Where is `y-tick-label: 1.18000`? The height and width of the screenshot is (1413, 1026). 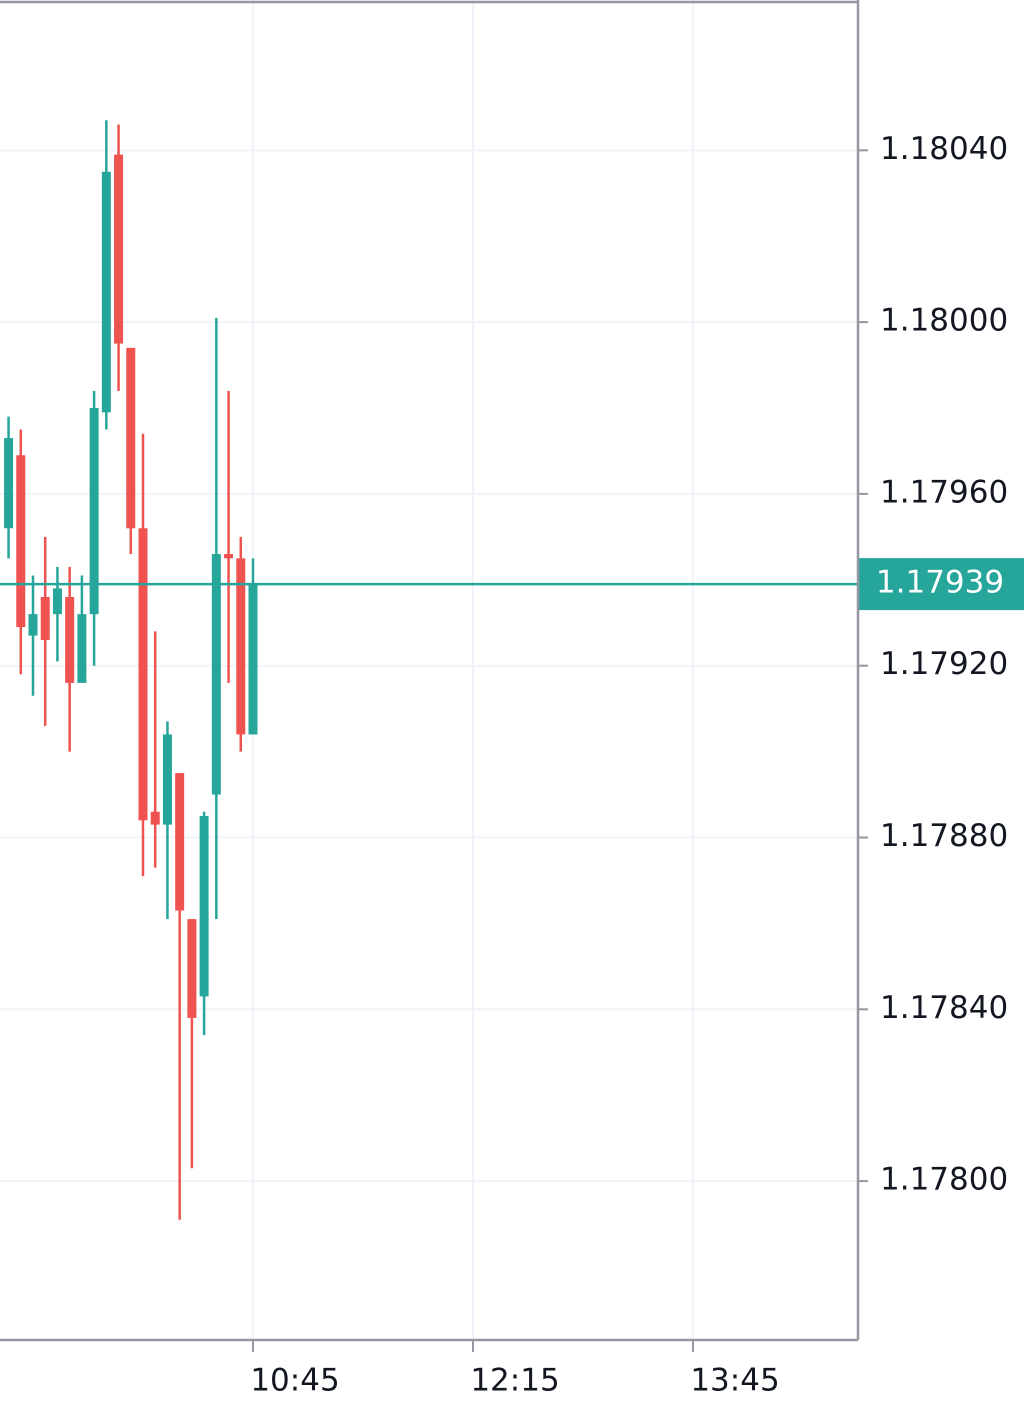 y-tick-label: 1.18000 is located at coordinates (944, 321).